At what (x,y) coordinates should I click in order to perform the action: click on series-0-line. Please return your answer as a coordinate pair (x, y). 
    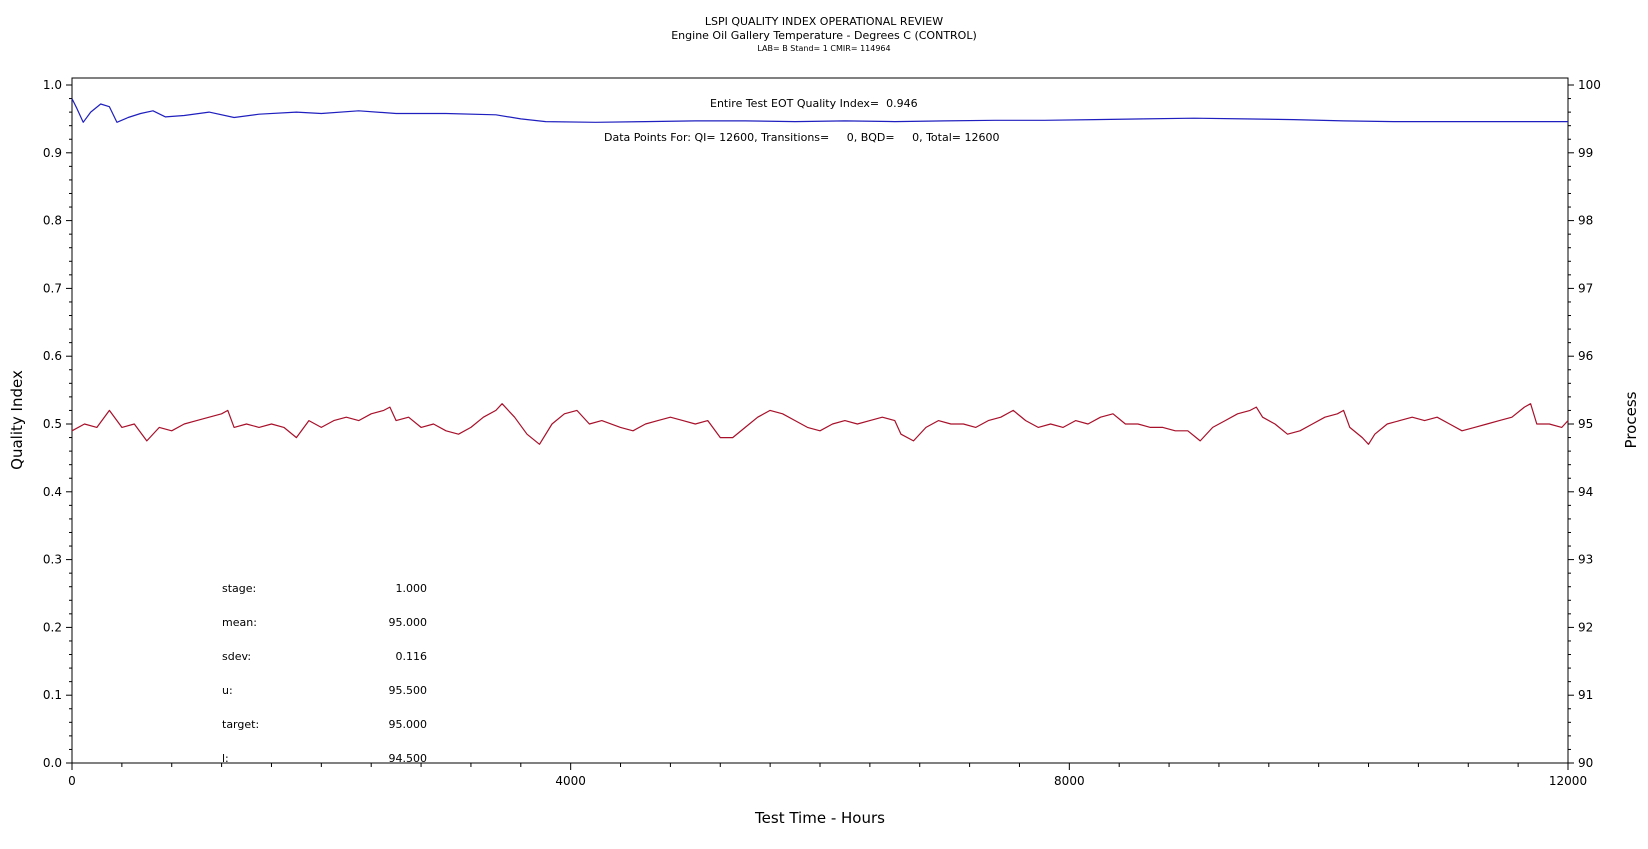
    Looking at the image, I should click on (819, 110).